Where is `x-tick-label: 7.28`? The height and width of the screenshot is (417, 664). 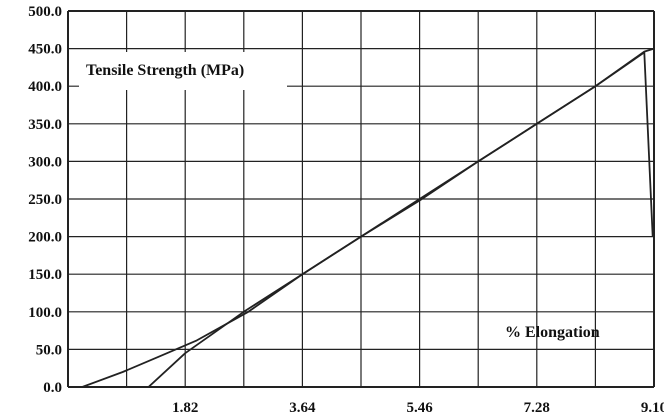
x-tick-label: 7.28 is located at coordinates (537, 408).